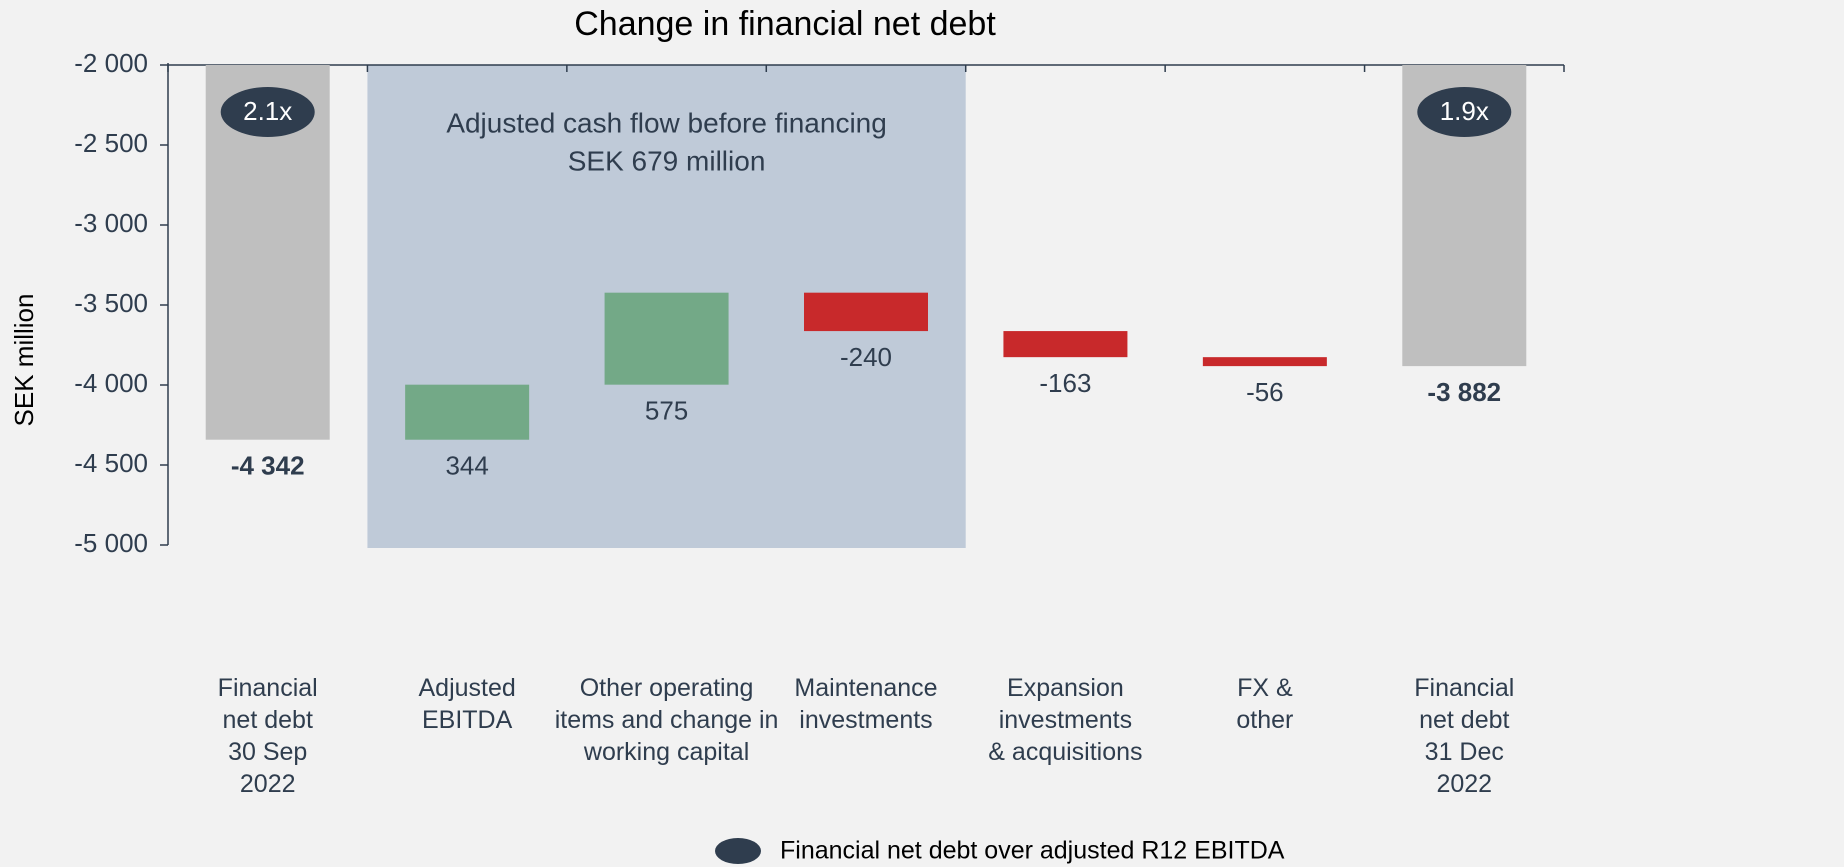 The height and width of the screenshot is (867, 1844). I want to click on x-tick-label: Financial net debt 31 Dec 2022, so click(1464, 736).